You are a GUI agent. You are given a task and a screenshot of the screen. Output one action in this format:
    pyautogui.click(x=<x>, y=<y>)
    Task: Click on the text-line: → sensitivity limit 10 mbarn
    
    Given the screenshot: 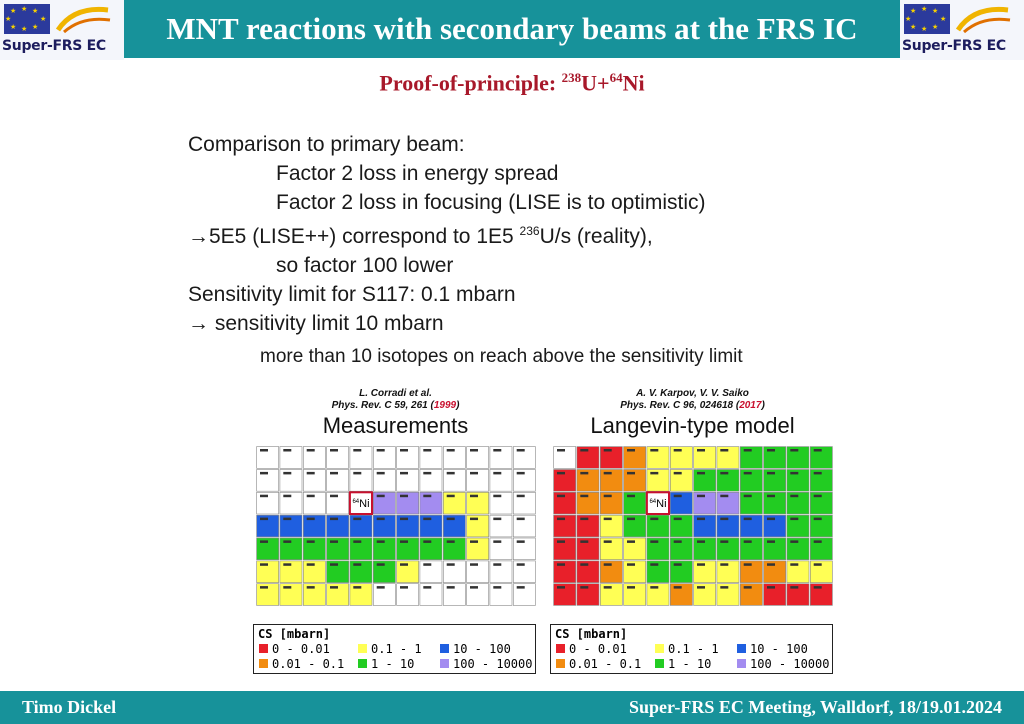 What is the action you would take?
    pyautogui.click(x=316, y=323)
    